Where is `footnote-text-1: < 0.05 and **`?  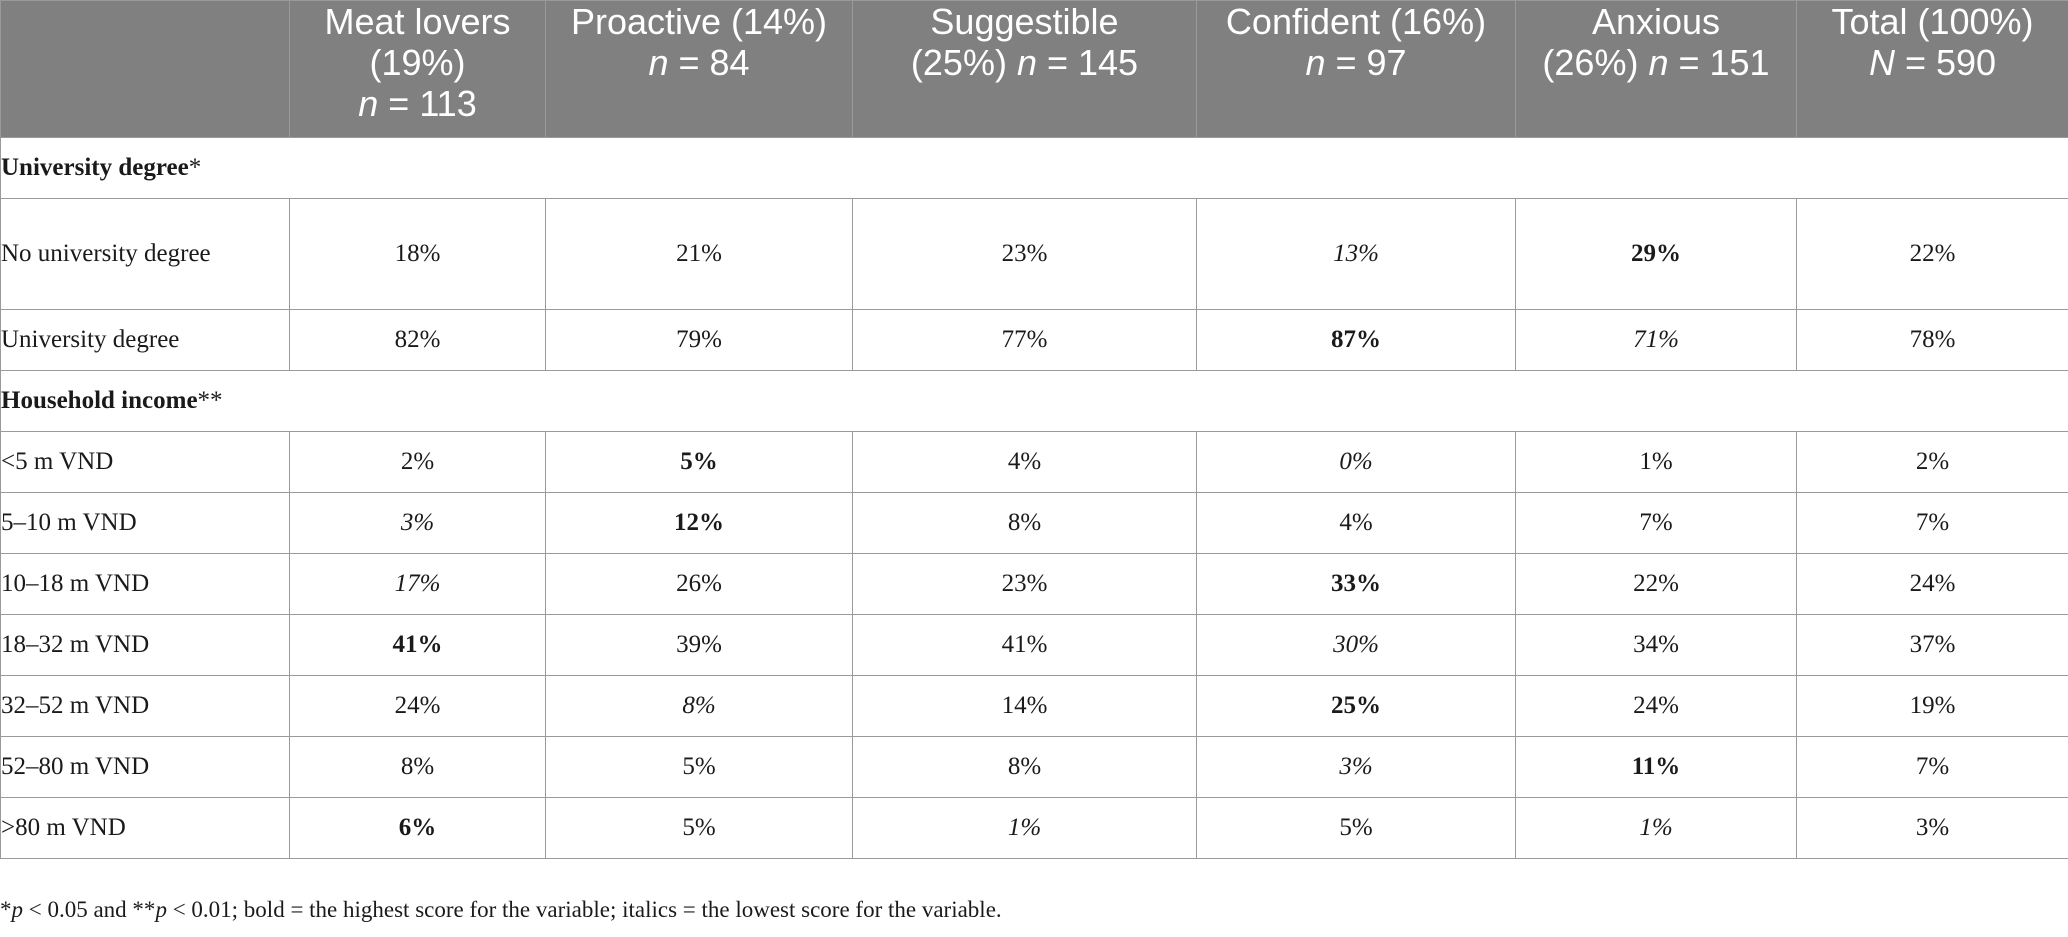
footnote-text-1: < 0.05 and ** is located at coordinates (89, 909).